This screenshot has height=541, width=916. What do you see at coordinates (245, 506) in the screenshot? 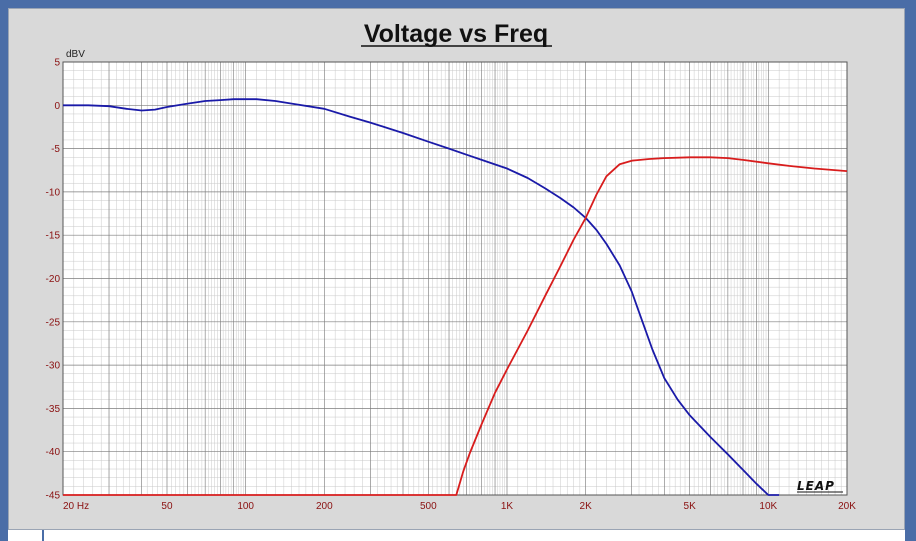
I see `x-tick-label: 100` at bounding box center [245, 506].